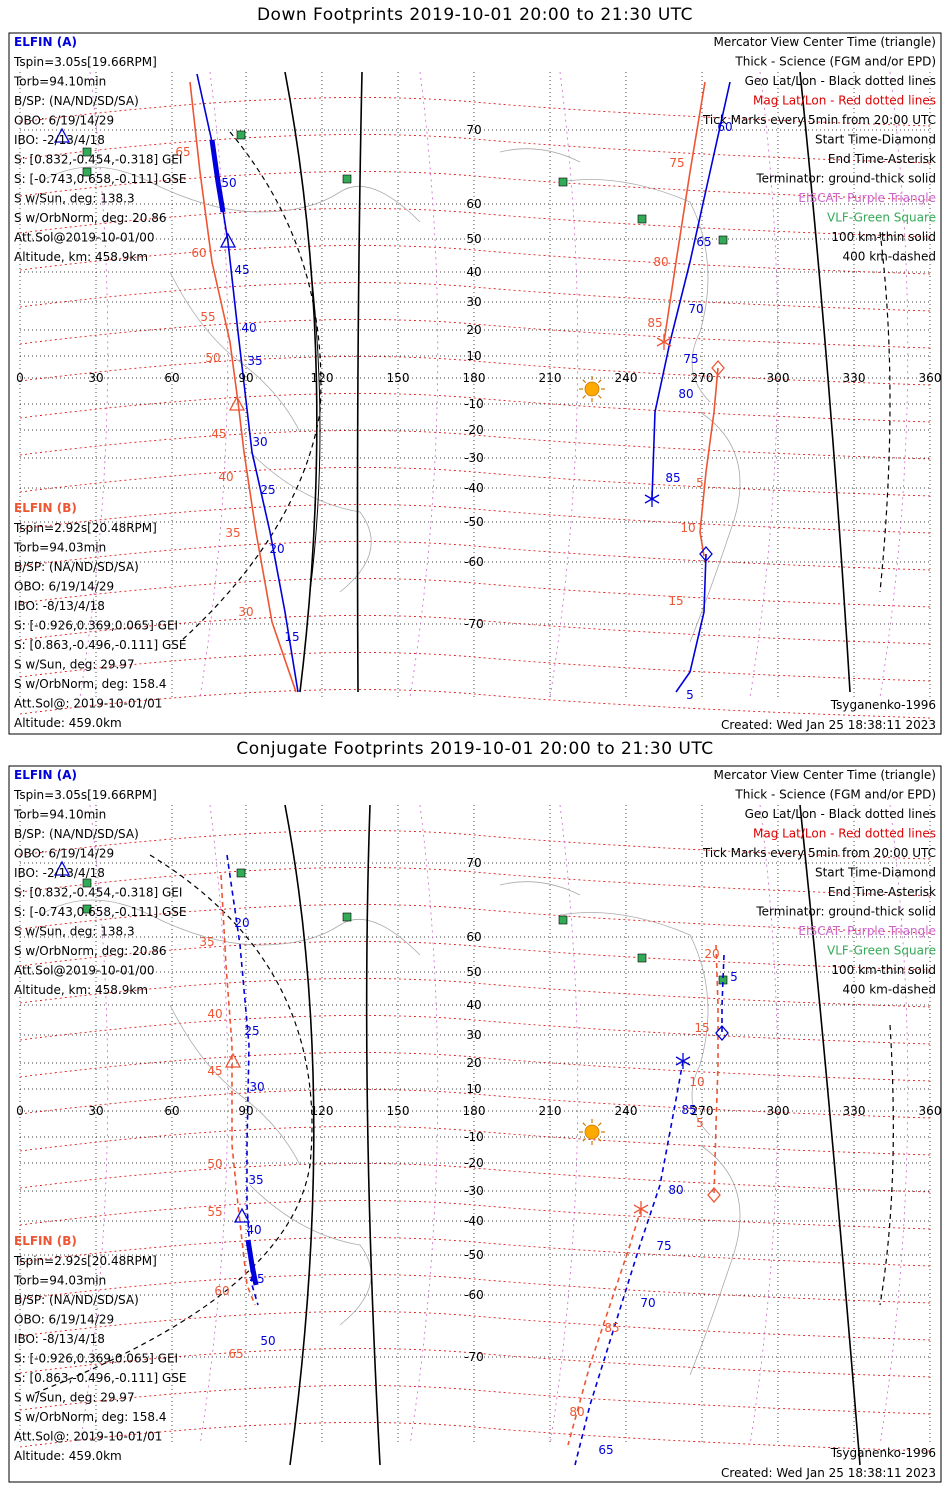 The height and width of the screenshot is (1500, 950). I want to click on start-time-diamond, so click(722, 1033).